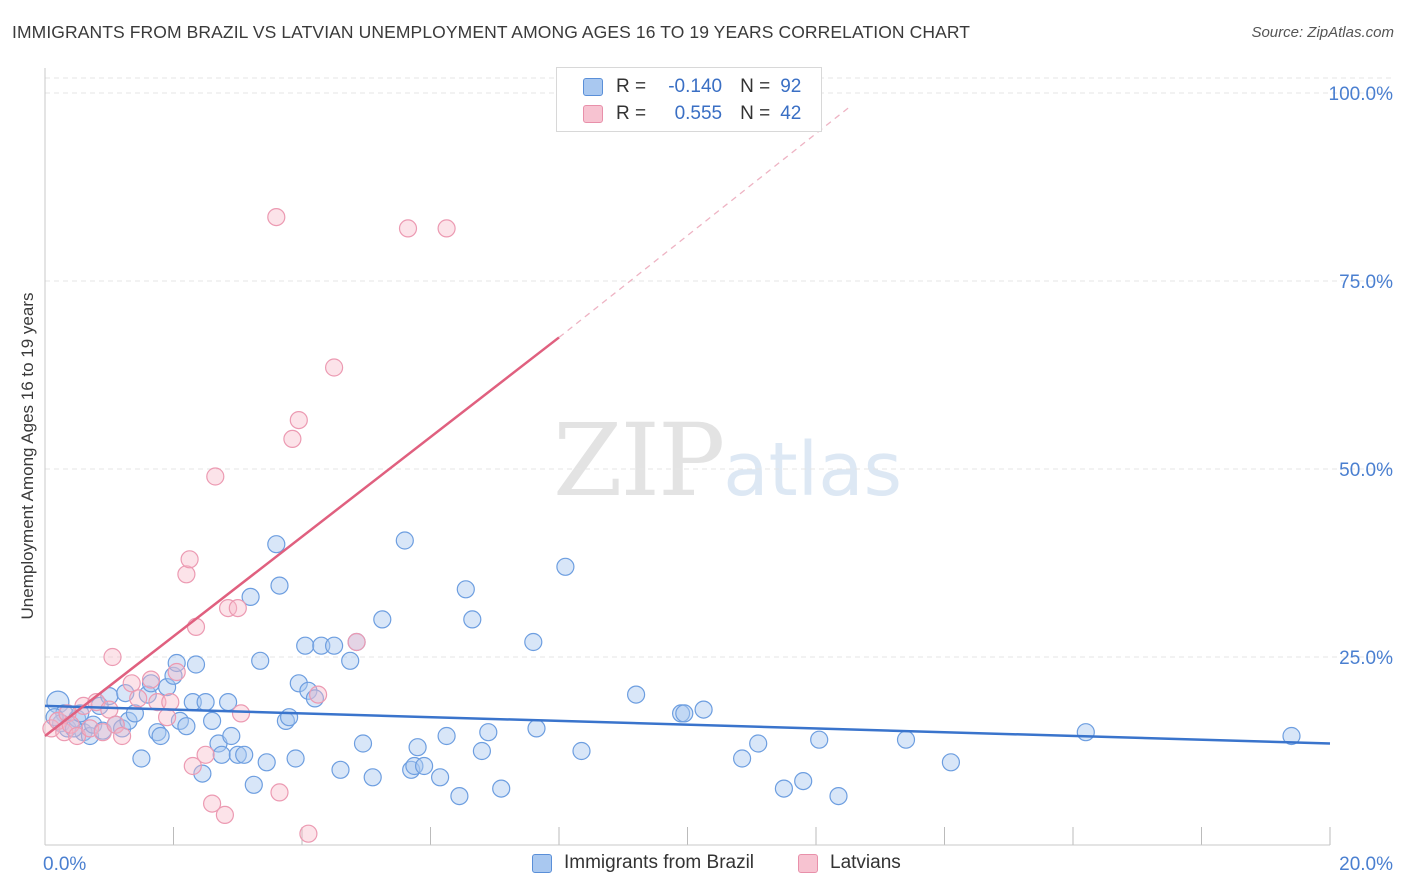  I want to click on series-legend-label-brazil: Immigrants from Brazil, so click(659, 862).